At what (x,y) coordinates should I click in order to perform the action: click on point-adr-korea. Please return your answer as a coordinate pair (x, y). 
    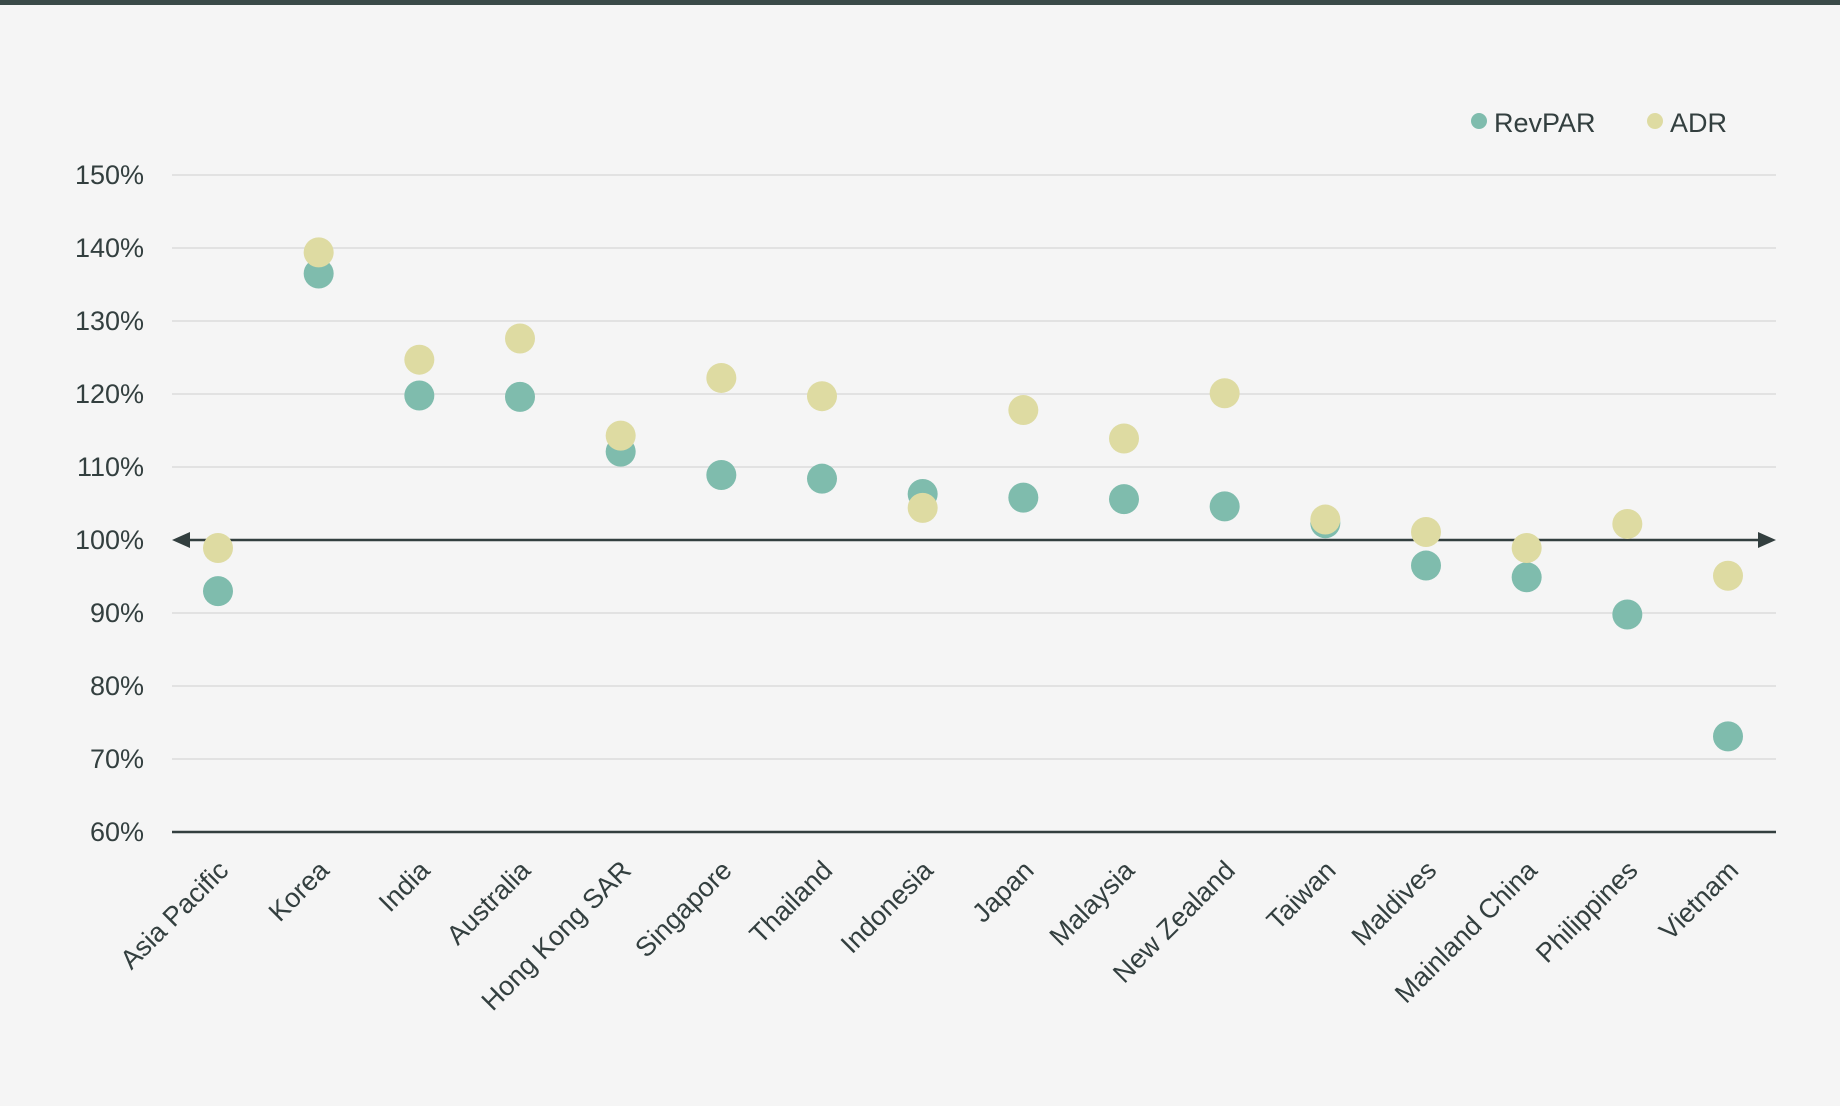
    Looking at the image, I should click on (318, 252).